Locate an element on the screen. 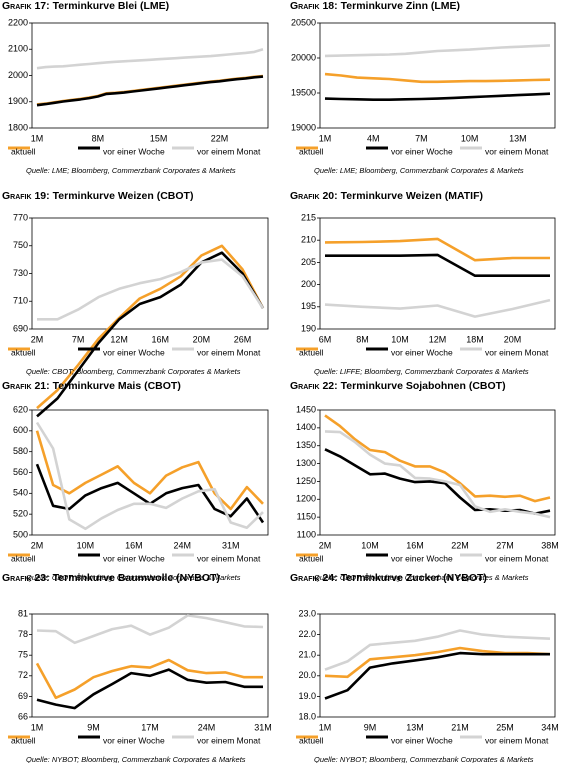  y-tick-label: 205 is located at coordinates (308, 262).